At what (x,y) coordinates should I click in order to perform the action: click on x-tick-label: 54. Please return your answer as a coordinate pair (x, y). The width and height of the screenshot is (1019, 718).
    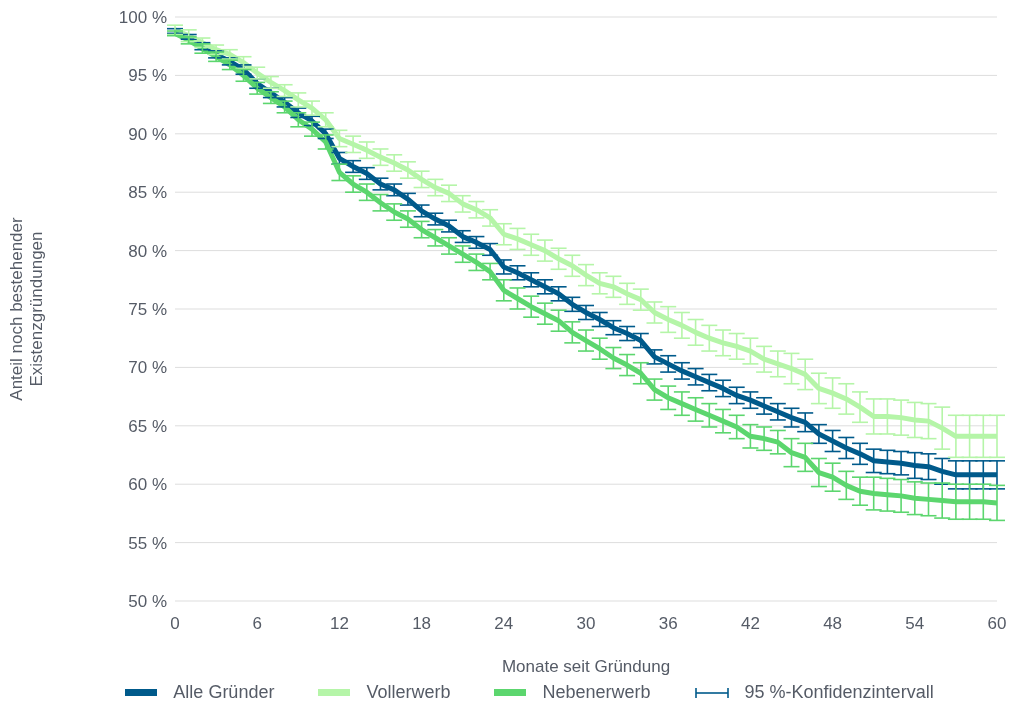
    Looking at the image, I should click on (915, 624).